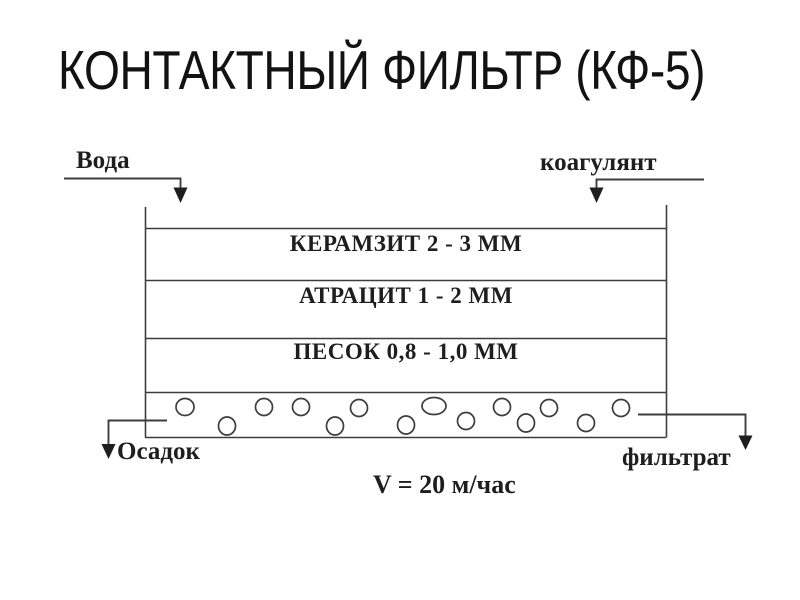 This screenshot has height=600, width=800. Describe the element at coordinates (596, 195) in the screenshot. I see `coagulant-arrowhead` at that location.